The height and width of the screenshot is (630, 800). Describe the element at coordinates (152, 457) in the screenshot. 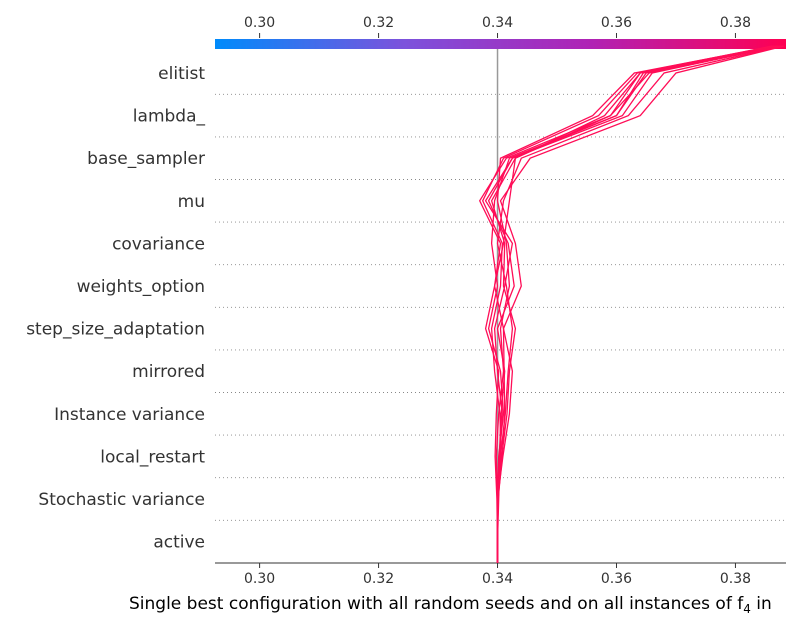

I see `feature-label: local_restart` at that location.